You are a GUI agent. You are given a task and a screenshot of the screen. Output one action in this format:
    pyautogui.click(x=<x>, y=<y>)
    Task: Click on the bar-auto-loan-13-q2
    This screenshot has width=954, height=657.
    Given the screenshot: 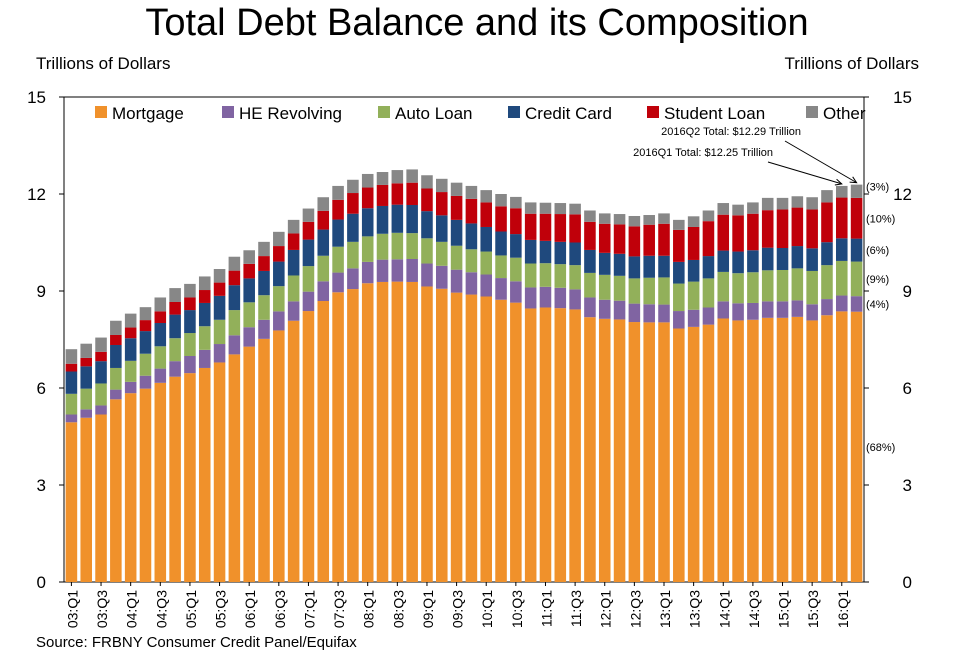 What is the action you would take?
    pyautogui.click(x=679, y=297)
    